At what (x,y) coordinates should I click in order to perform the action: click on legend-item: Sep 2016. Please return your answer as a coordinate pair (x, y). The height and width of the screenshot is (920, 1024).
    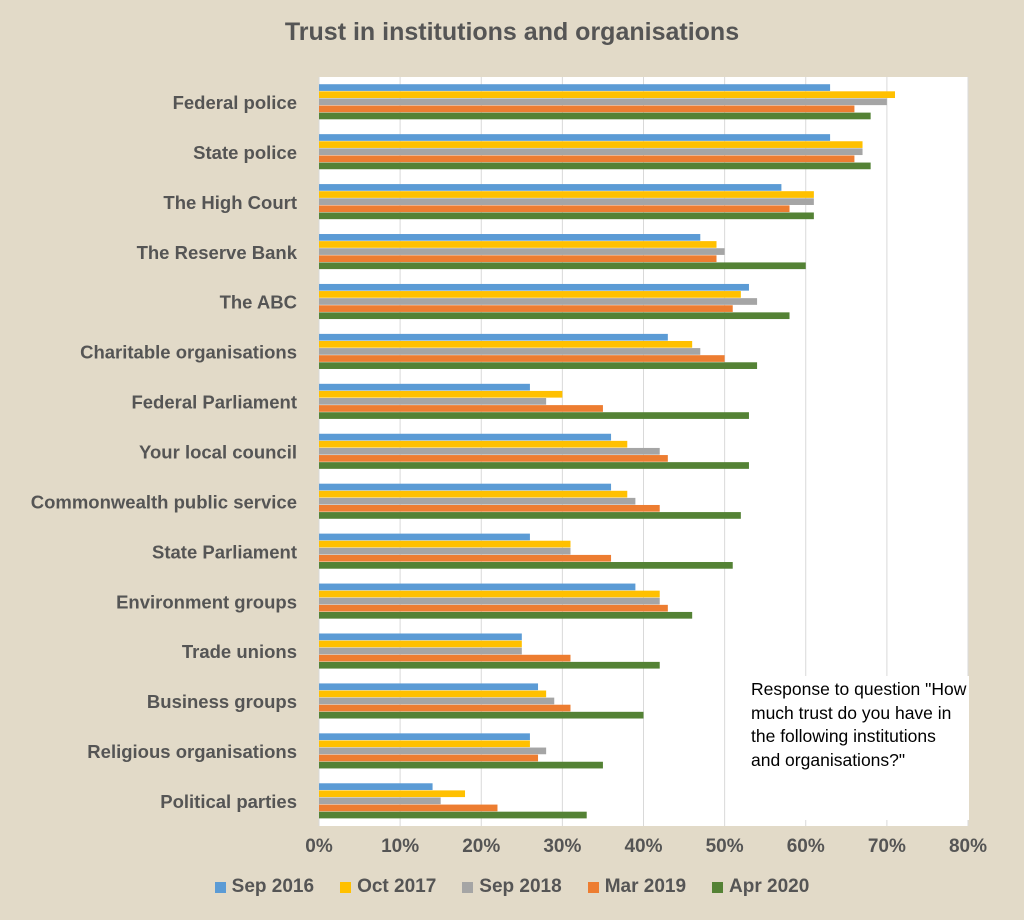
    Looking at the image, I should click on (264, 887).